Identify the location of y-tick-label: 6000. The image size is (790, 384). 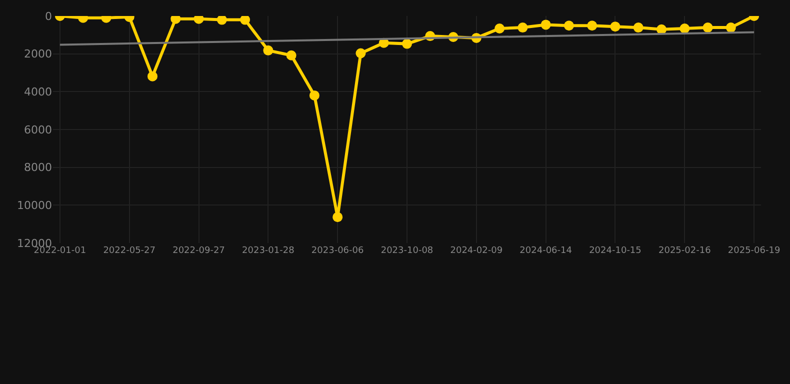
(38, 129).